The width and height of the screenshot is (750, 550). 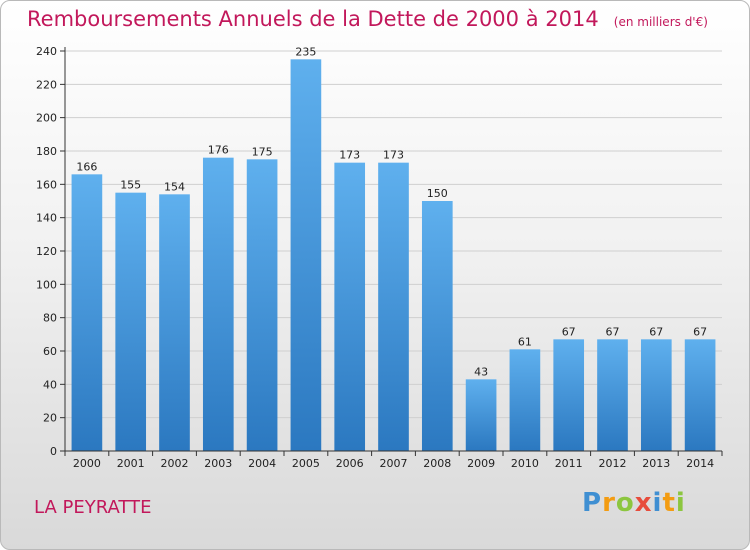 I want to click on bar-2008, so click(x=437, y=326).